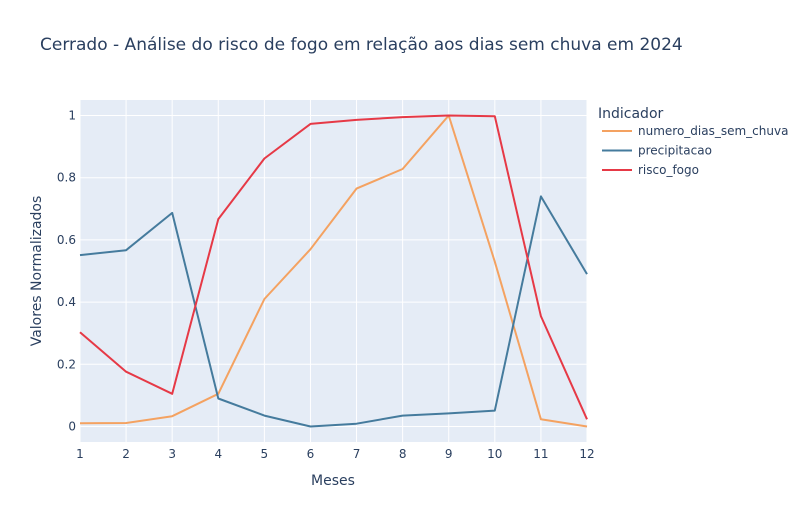 The width and height of the screenshot is (808, 525). Describe the element at coordinates (403, 454) in the screenshot. I see `x-tick-label: 8` at that location.